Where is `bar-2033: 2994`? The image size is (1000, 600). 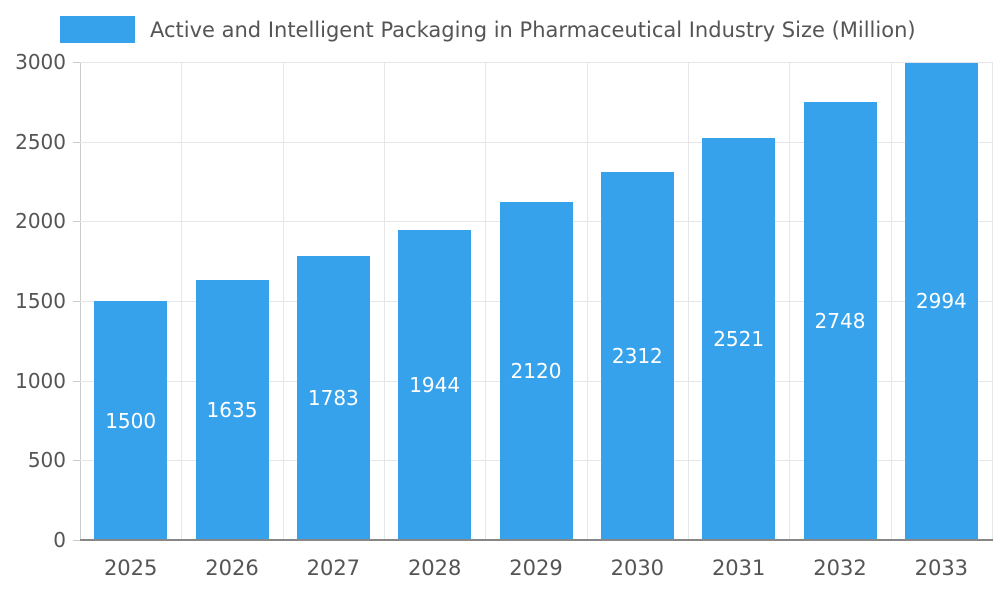
bar-2033: 2994 is located at coordinates (941, 301).